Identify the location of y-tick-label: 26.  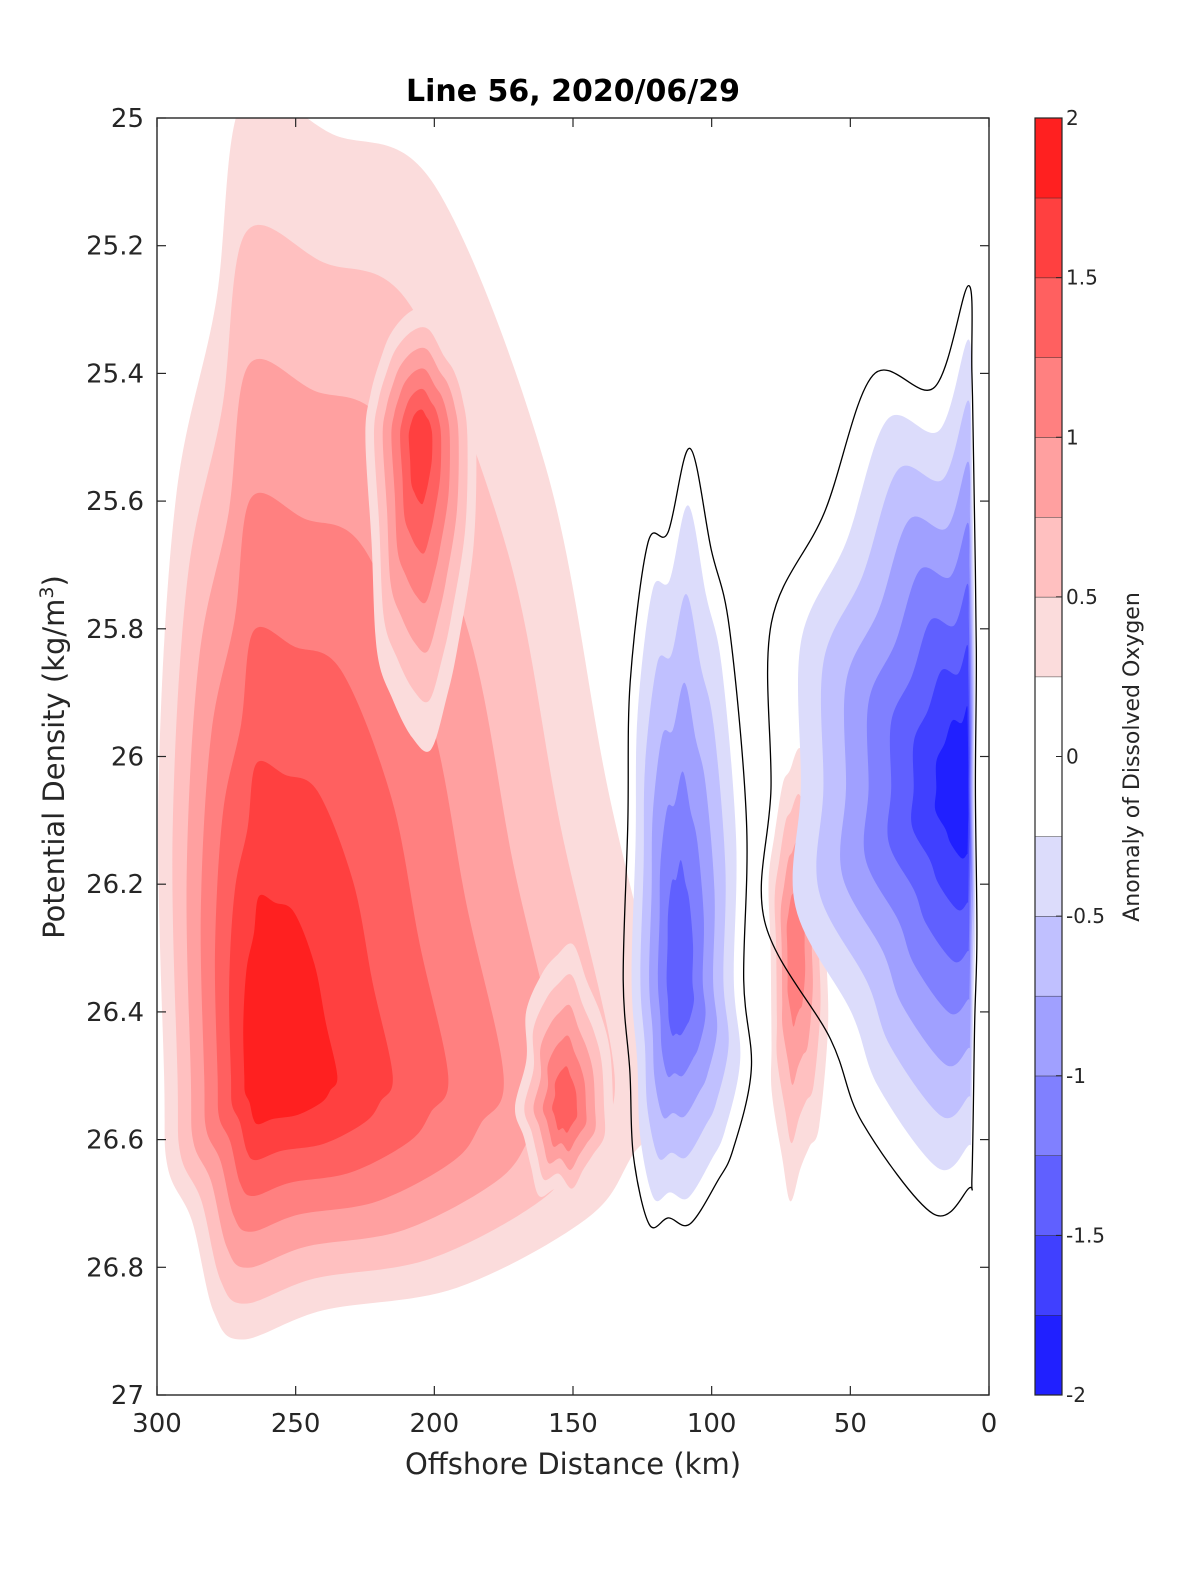
(127, 758).